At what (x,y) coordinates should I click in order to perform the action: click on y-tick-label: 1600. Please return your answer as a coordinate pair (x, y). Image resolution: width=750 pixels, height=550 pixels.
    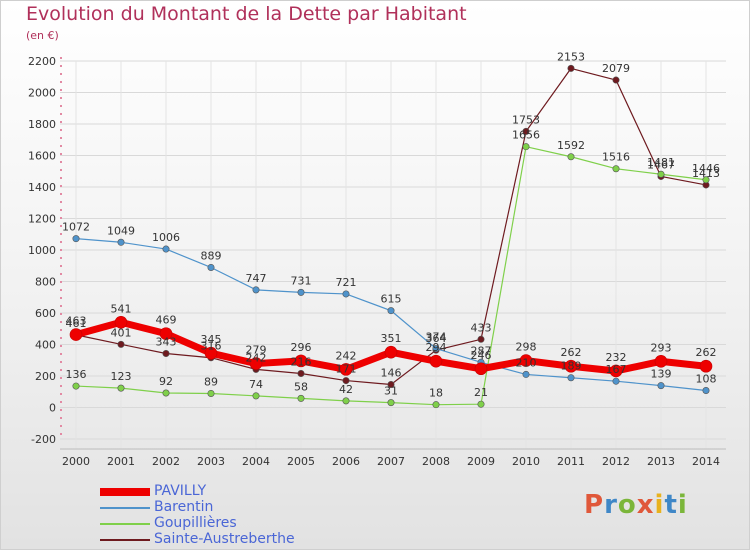
    Looking at the image, I should click on (42, 156).